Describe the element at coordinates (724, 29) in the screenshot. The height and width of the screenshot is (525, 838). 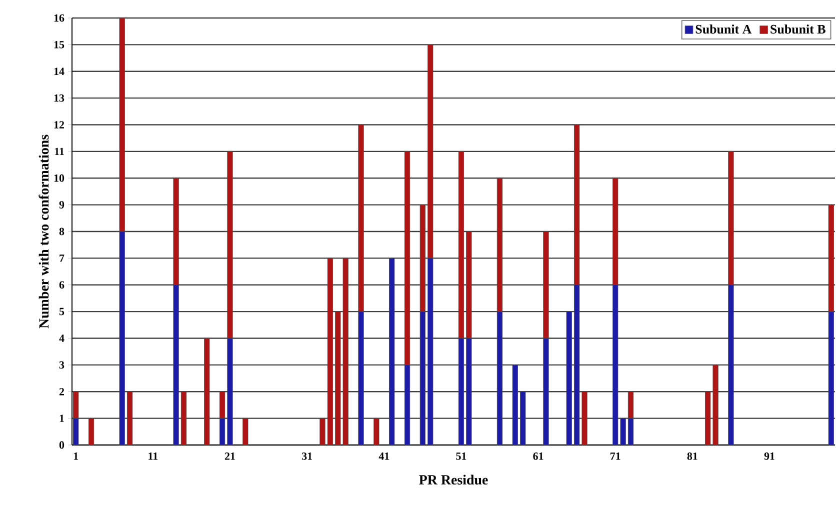
I see `legend-label: Subunit A` at that location.